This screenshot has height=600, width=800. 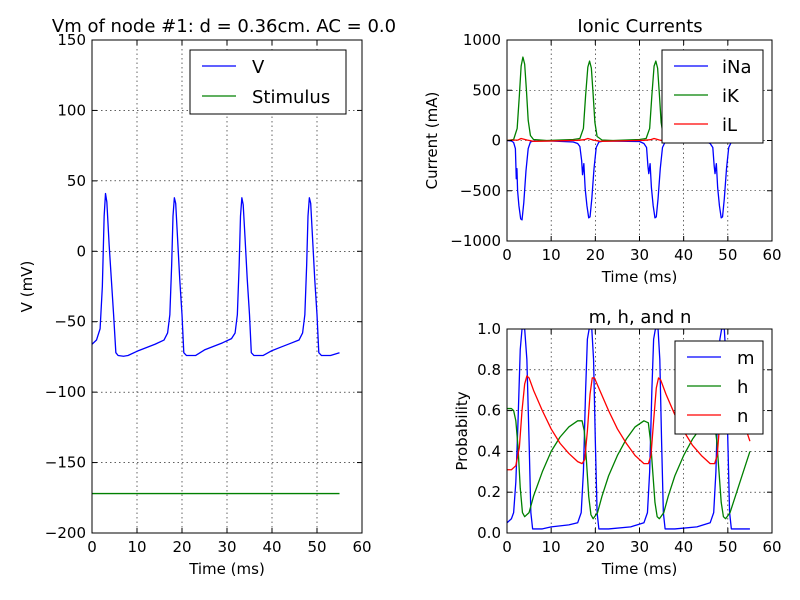 I want to click on y-tick-label: 0.0, so click(x=489, y=533).